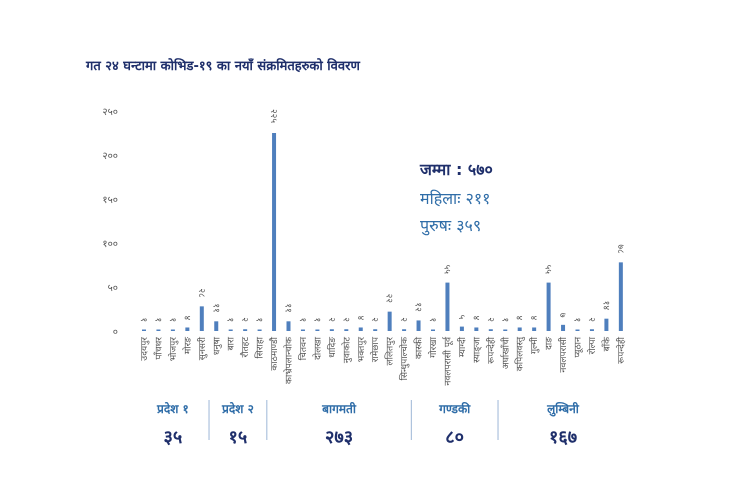  I want to click on x-tick-label: धादिङ, so click(332, 347).